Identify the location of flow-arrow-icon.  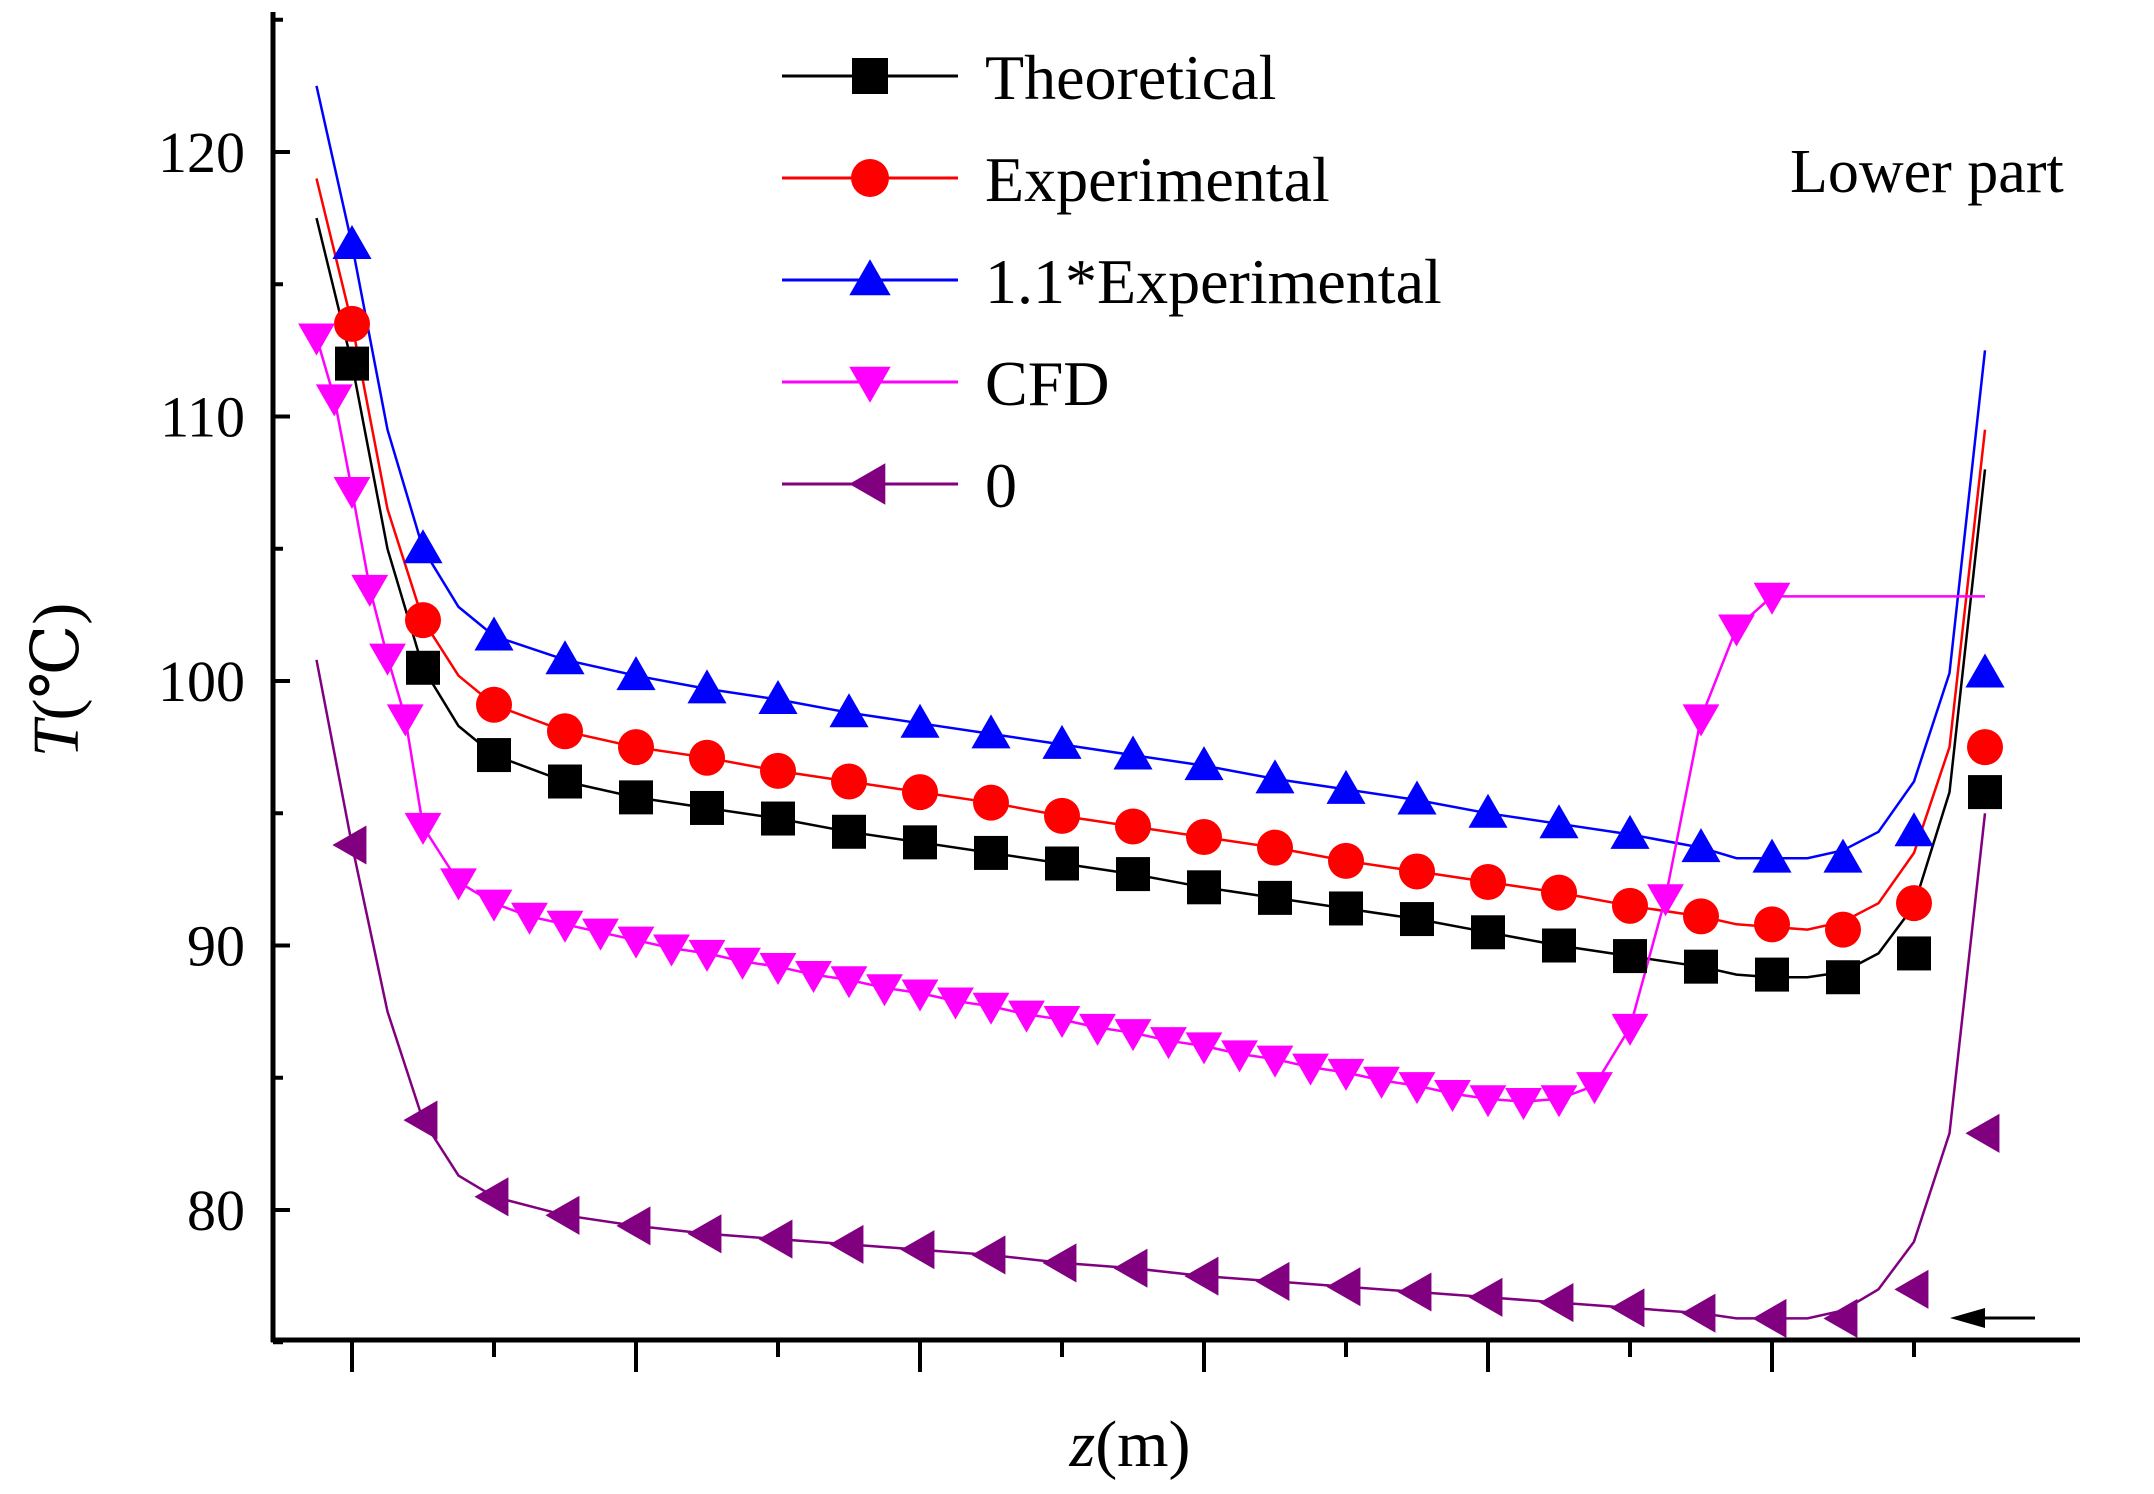
(1992, 1318).